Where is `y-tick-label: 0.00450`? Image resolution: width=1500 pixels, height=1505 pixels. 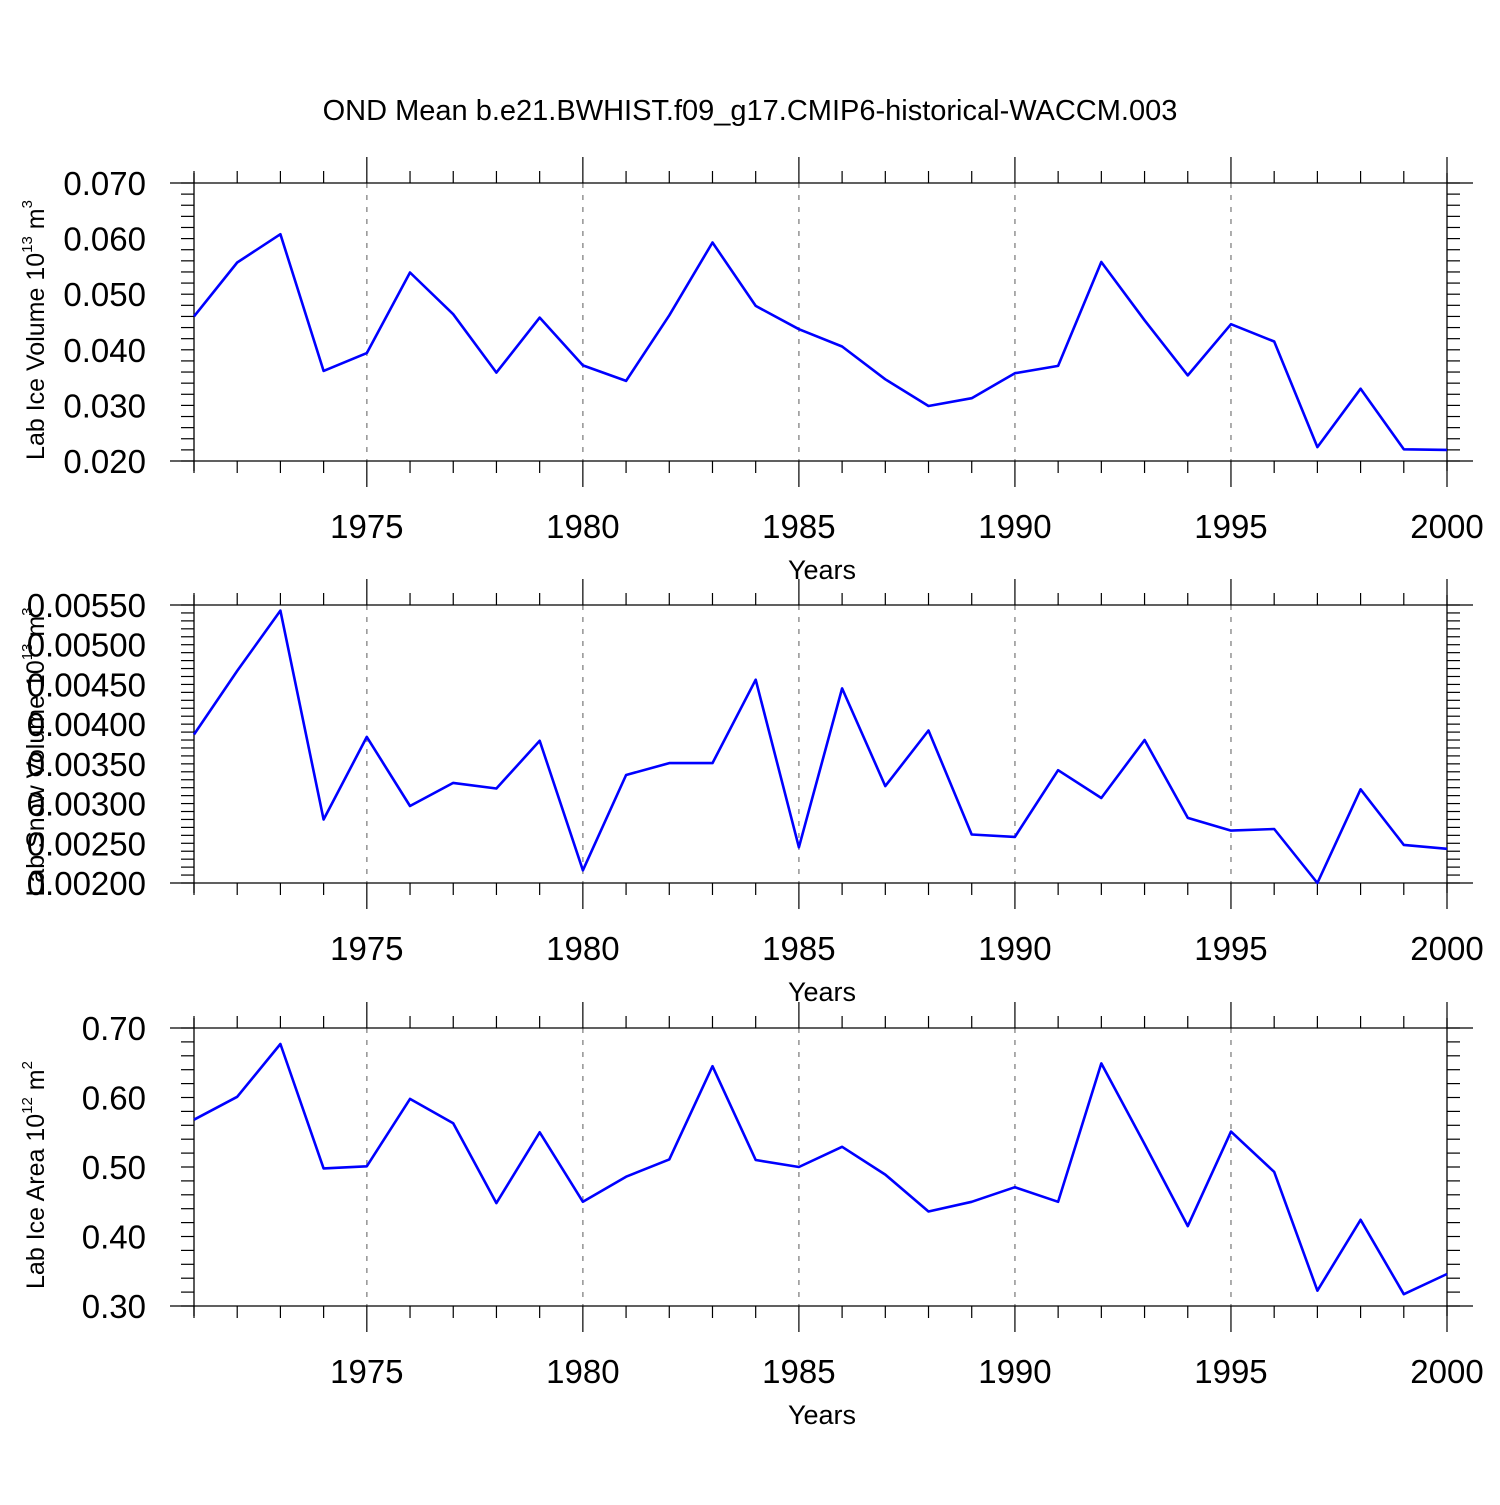 y-tick-label: 0.00450 is located at coordinates (86, 684).